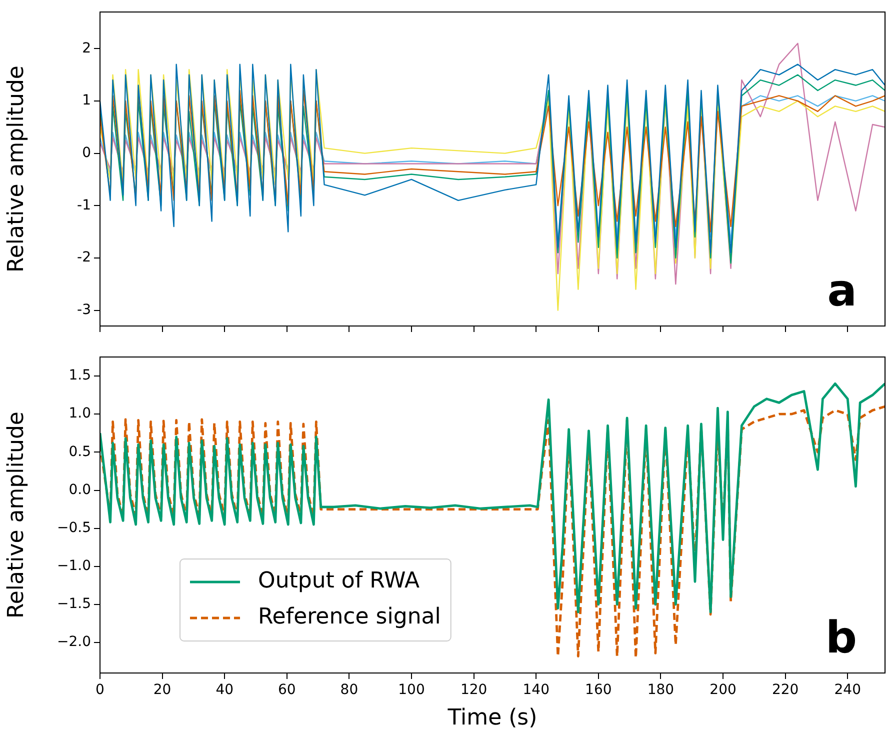 This screenshot has width=886, height=736. I want to click on y-tick-label: 1, so click(86, 100).